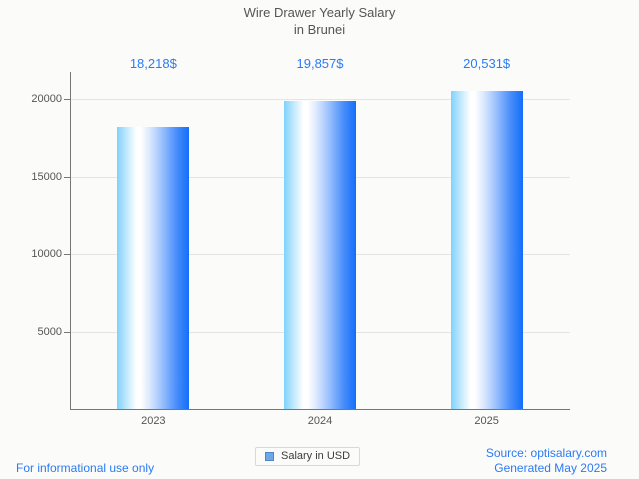 The width and height of the screenshot is (639, 479). I want to click on legend-swatch-icon, so click(269, 456).